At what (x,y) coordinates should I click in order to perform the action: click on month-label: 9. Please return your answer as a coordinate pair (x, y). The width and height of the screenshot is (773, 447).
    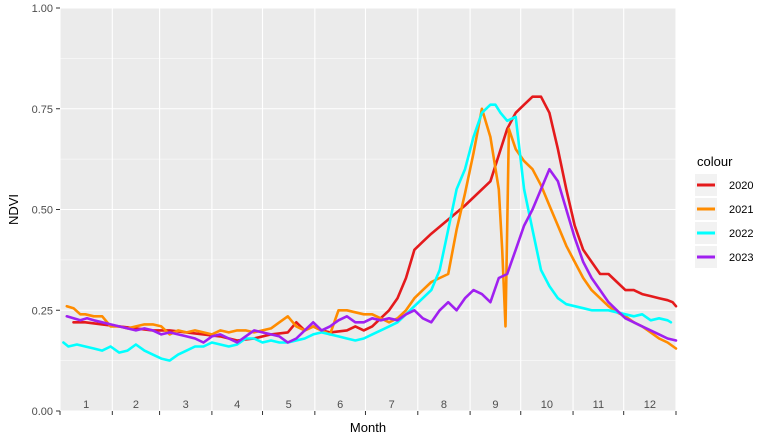
    Looking at the image, I should click on (495, 405).